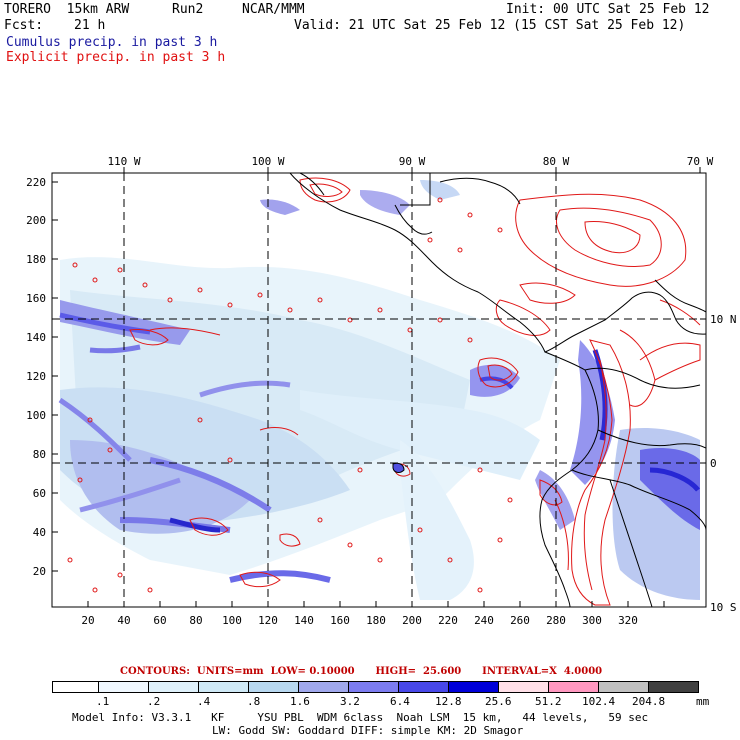 The width and height of the screenshot is (740, 740). Describe the element at coordinates (448, 620) in the screenshot. I see `x-tick-220: 220` at that location.